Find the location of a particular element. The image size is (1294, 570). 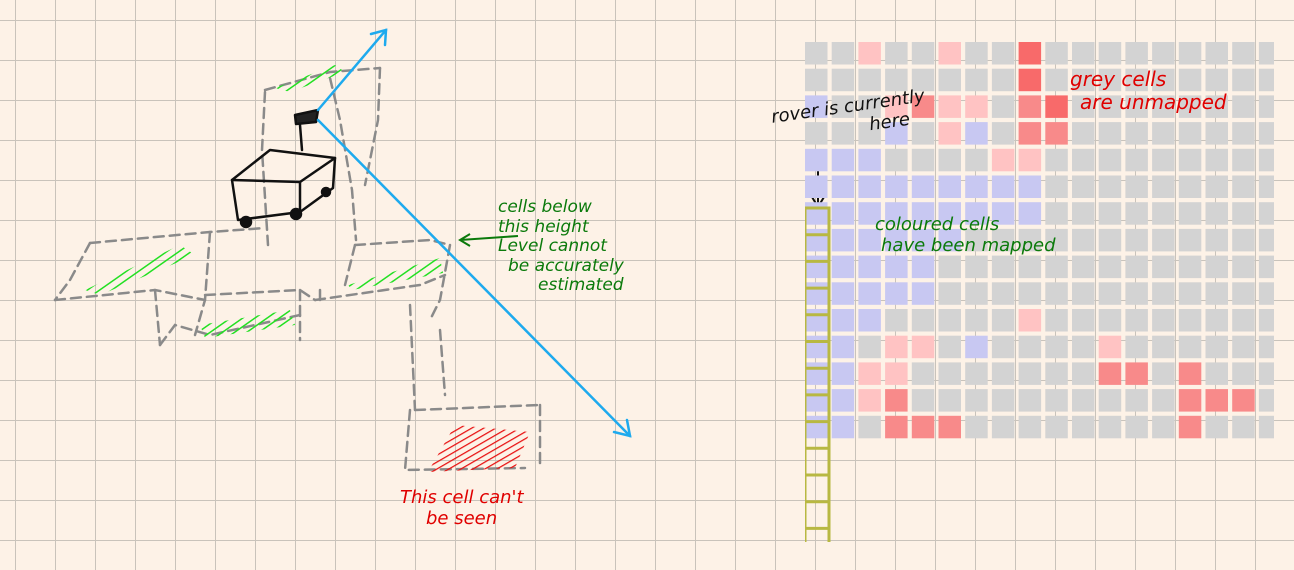

coloured-cells-line-2: have been mapped is located at coordinates (968, 245).